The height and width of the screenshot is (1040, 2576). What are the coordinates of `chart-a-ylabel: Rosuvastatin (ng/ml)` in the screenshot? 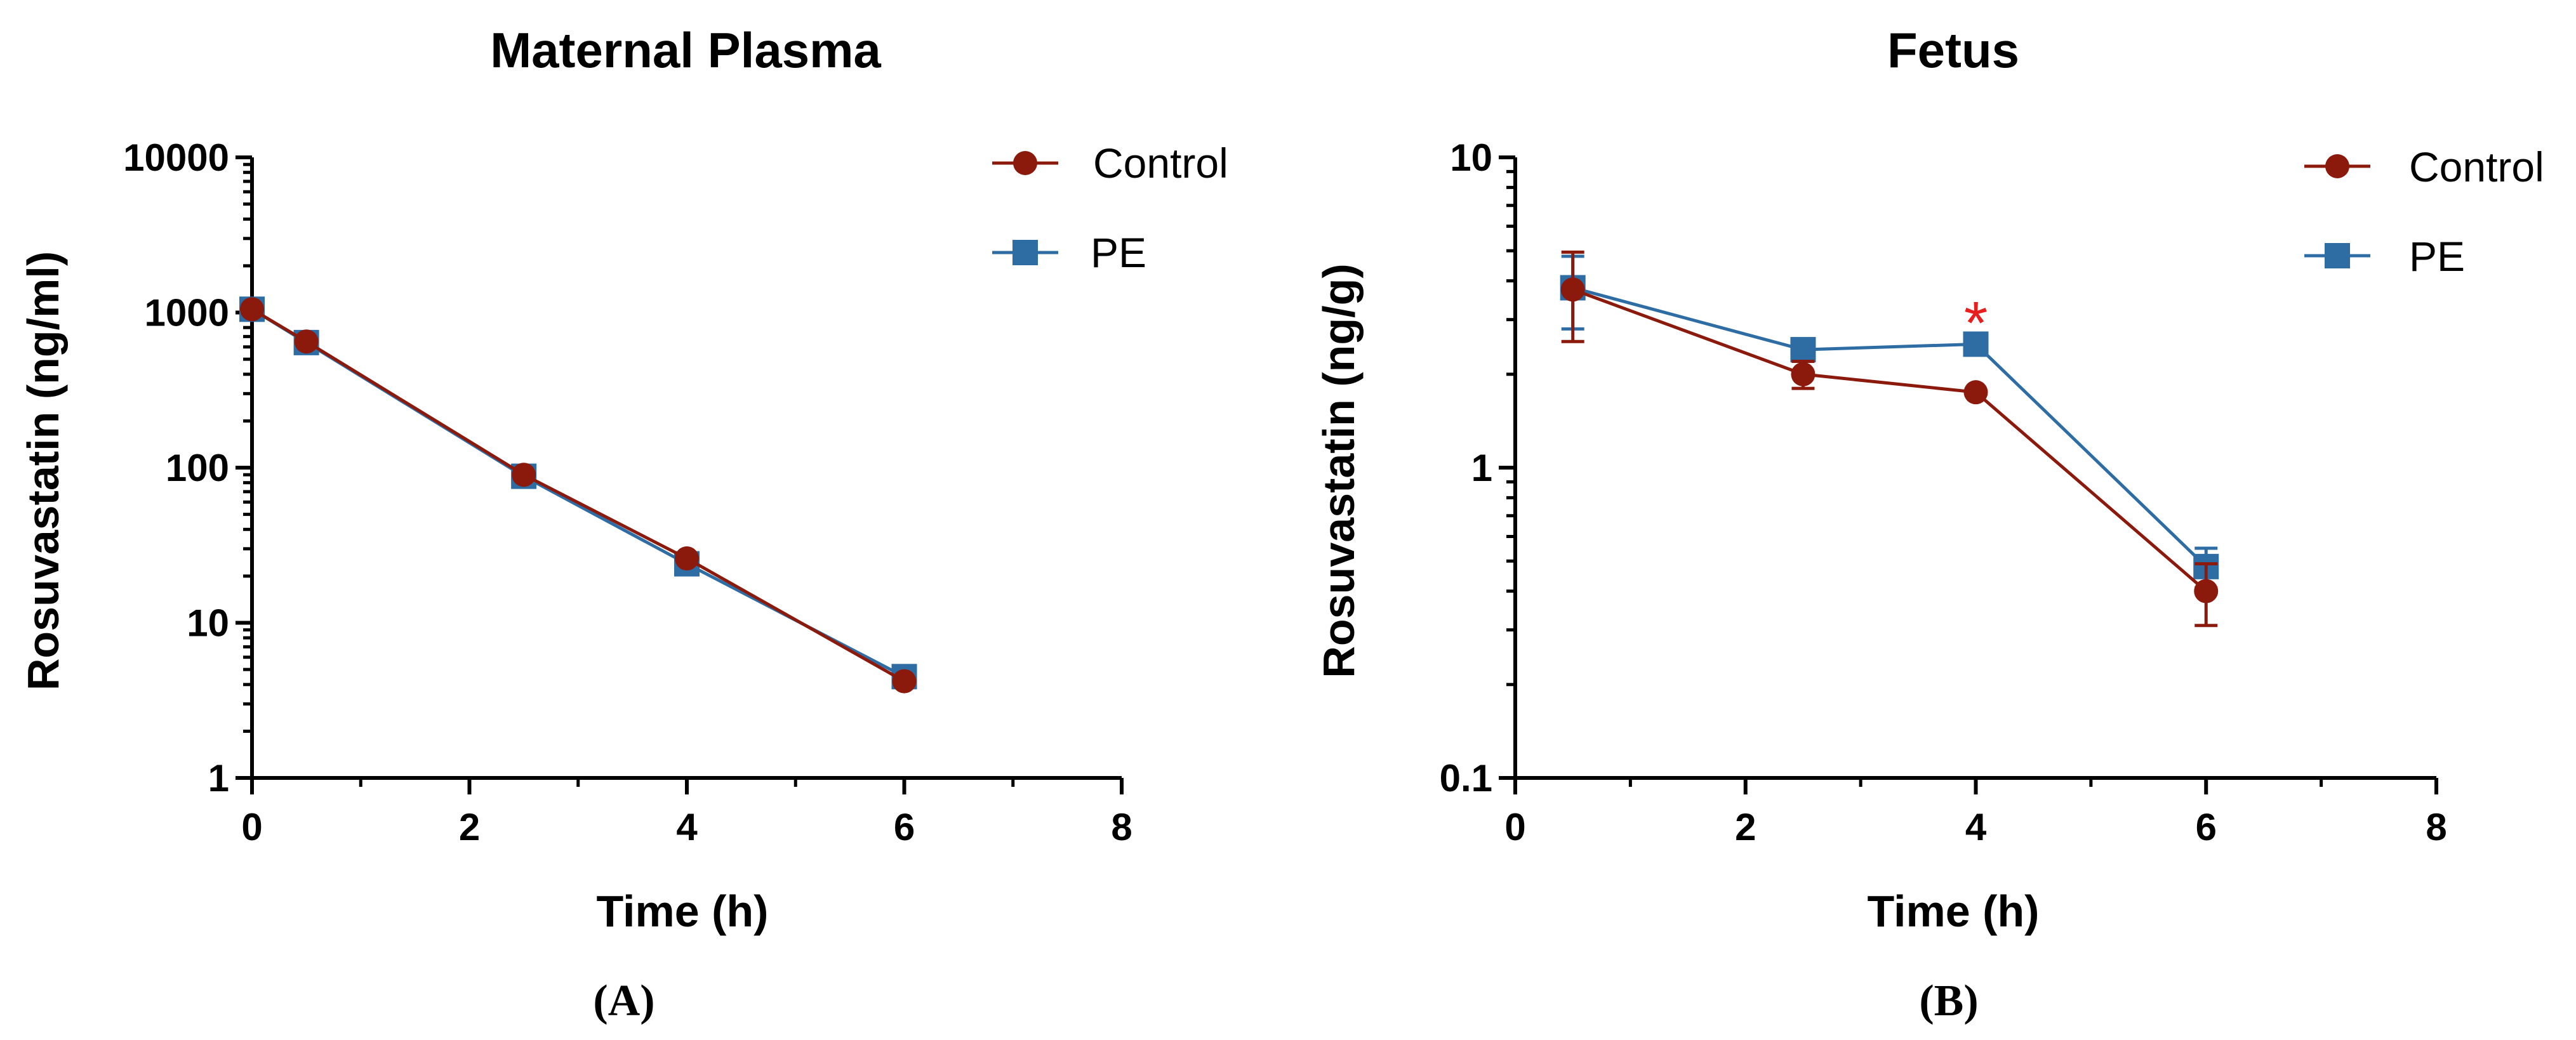 It's located at (43, 471).